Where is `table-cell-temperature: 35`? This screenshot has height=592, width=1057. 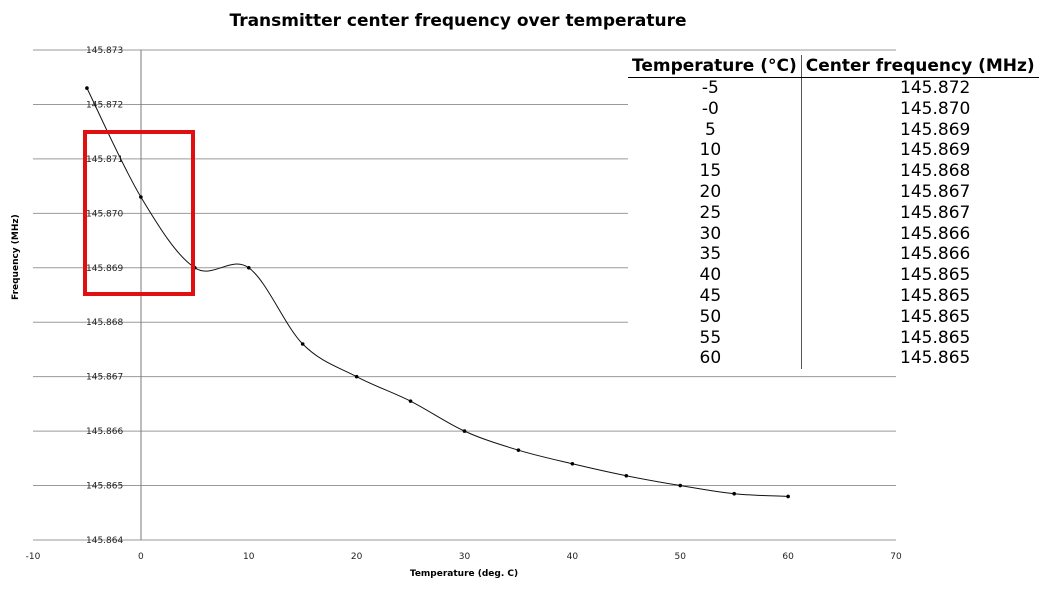
table-cell-temperature: 35 is located at coordinates (715, 255).